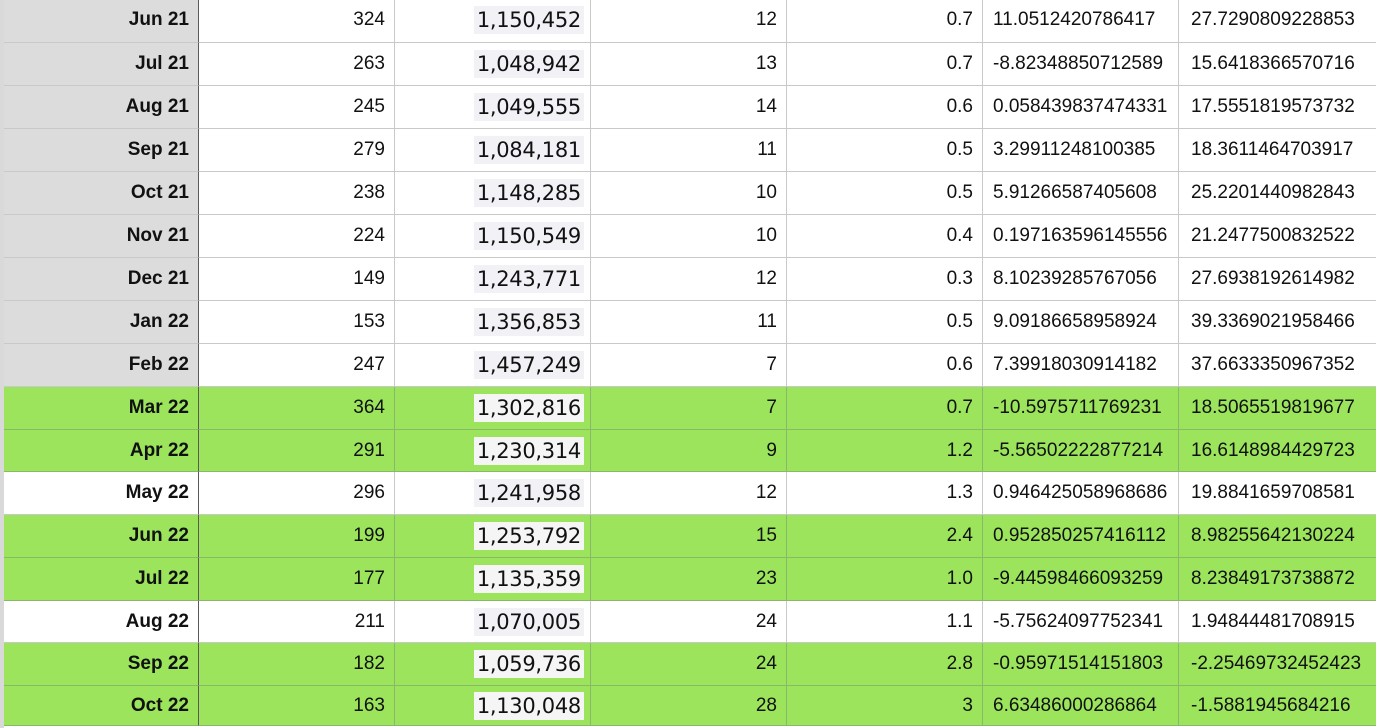  I want to click on cell-col-e: -5.75624097752341, so click(1081, 622).